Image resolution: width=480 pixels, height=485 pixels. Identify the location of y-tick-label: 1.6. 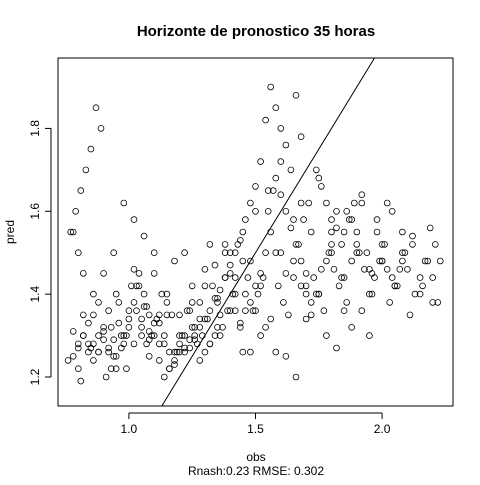
(35, 211).